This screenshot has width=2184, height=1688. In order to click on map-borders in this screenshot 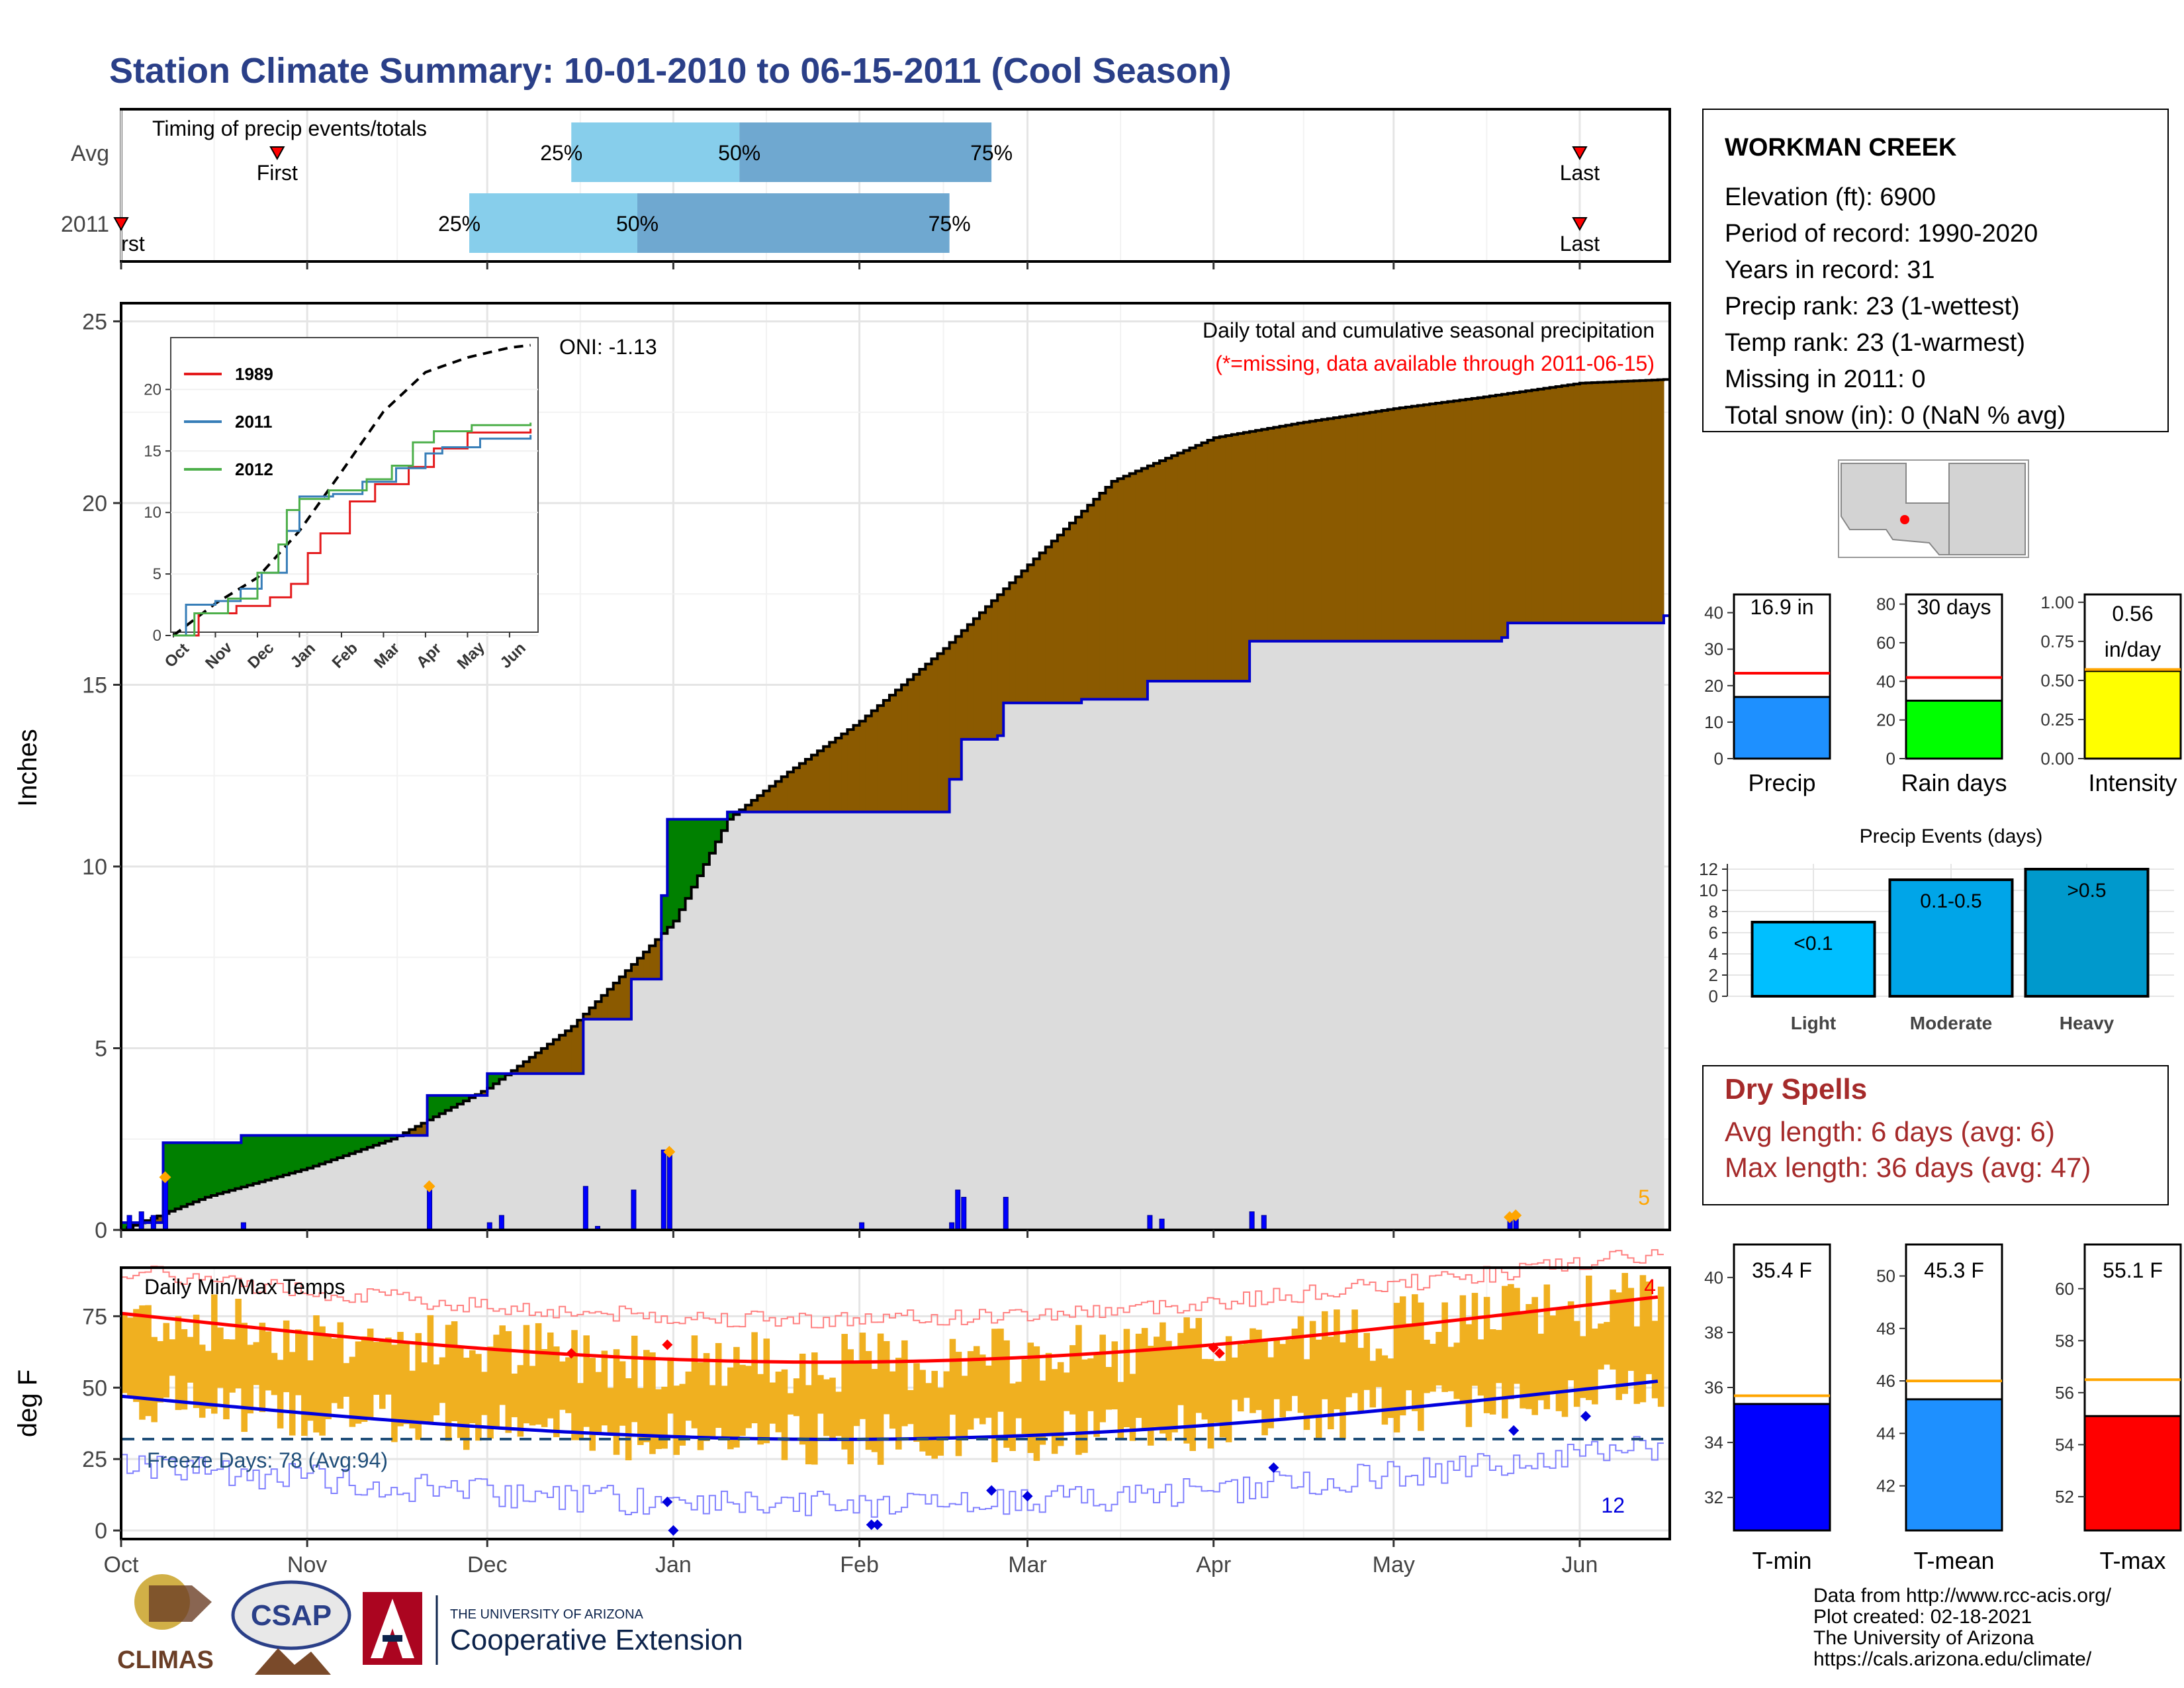, I will do `click(1928, 509)`.